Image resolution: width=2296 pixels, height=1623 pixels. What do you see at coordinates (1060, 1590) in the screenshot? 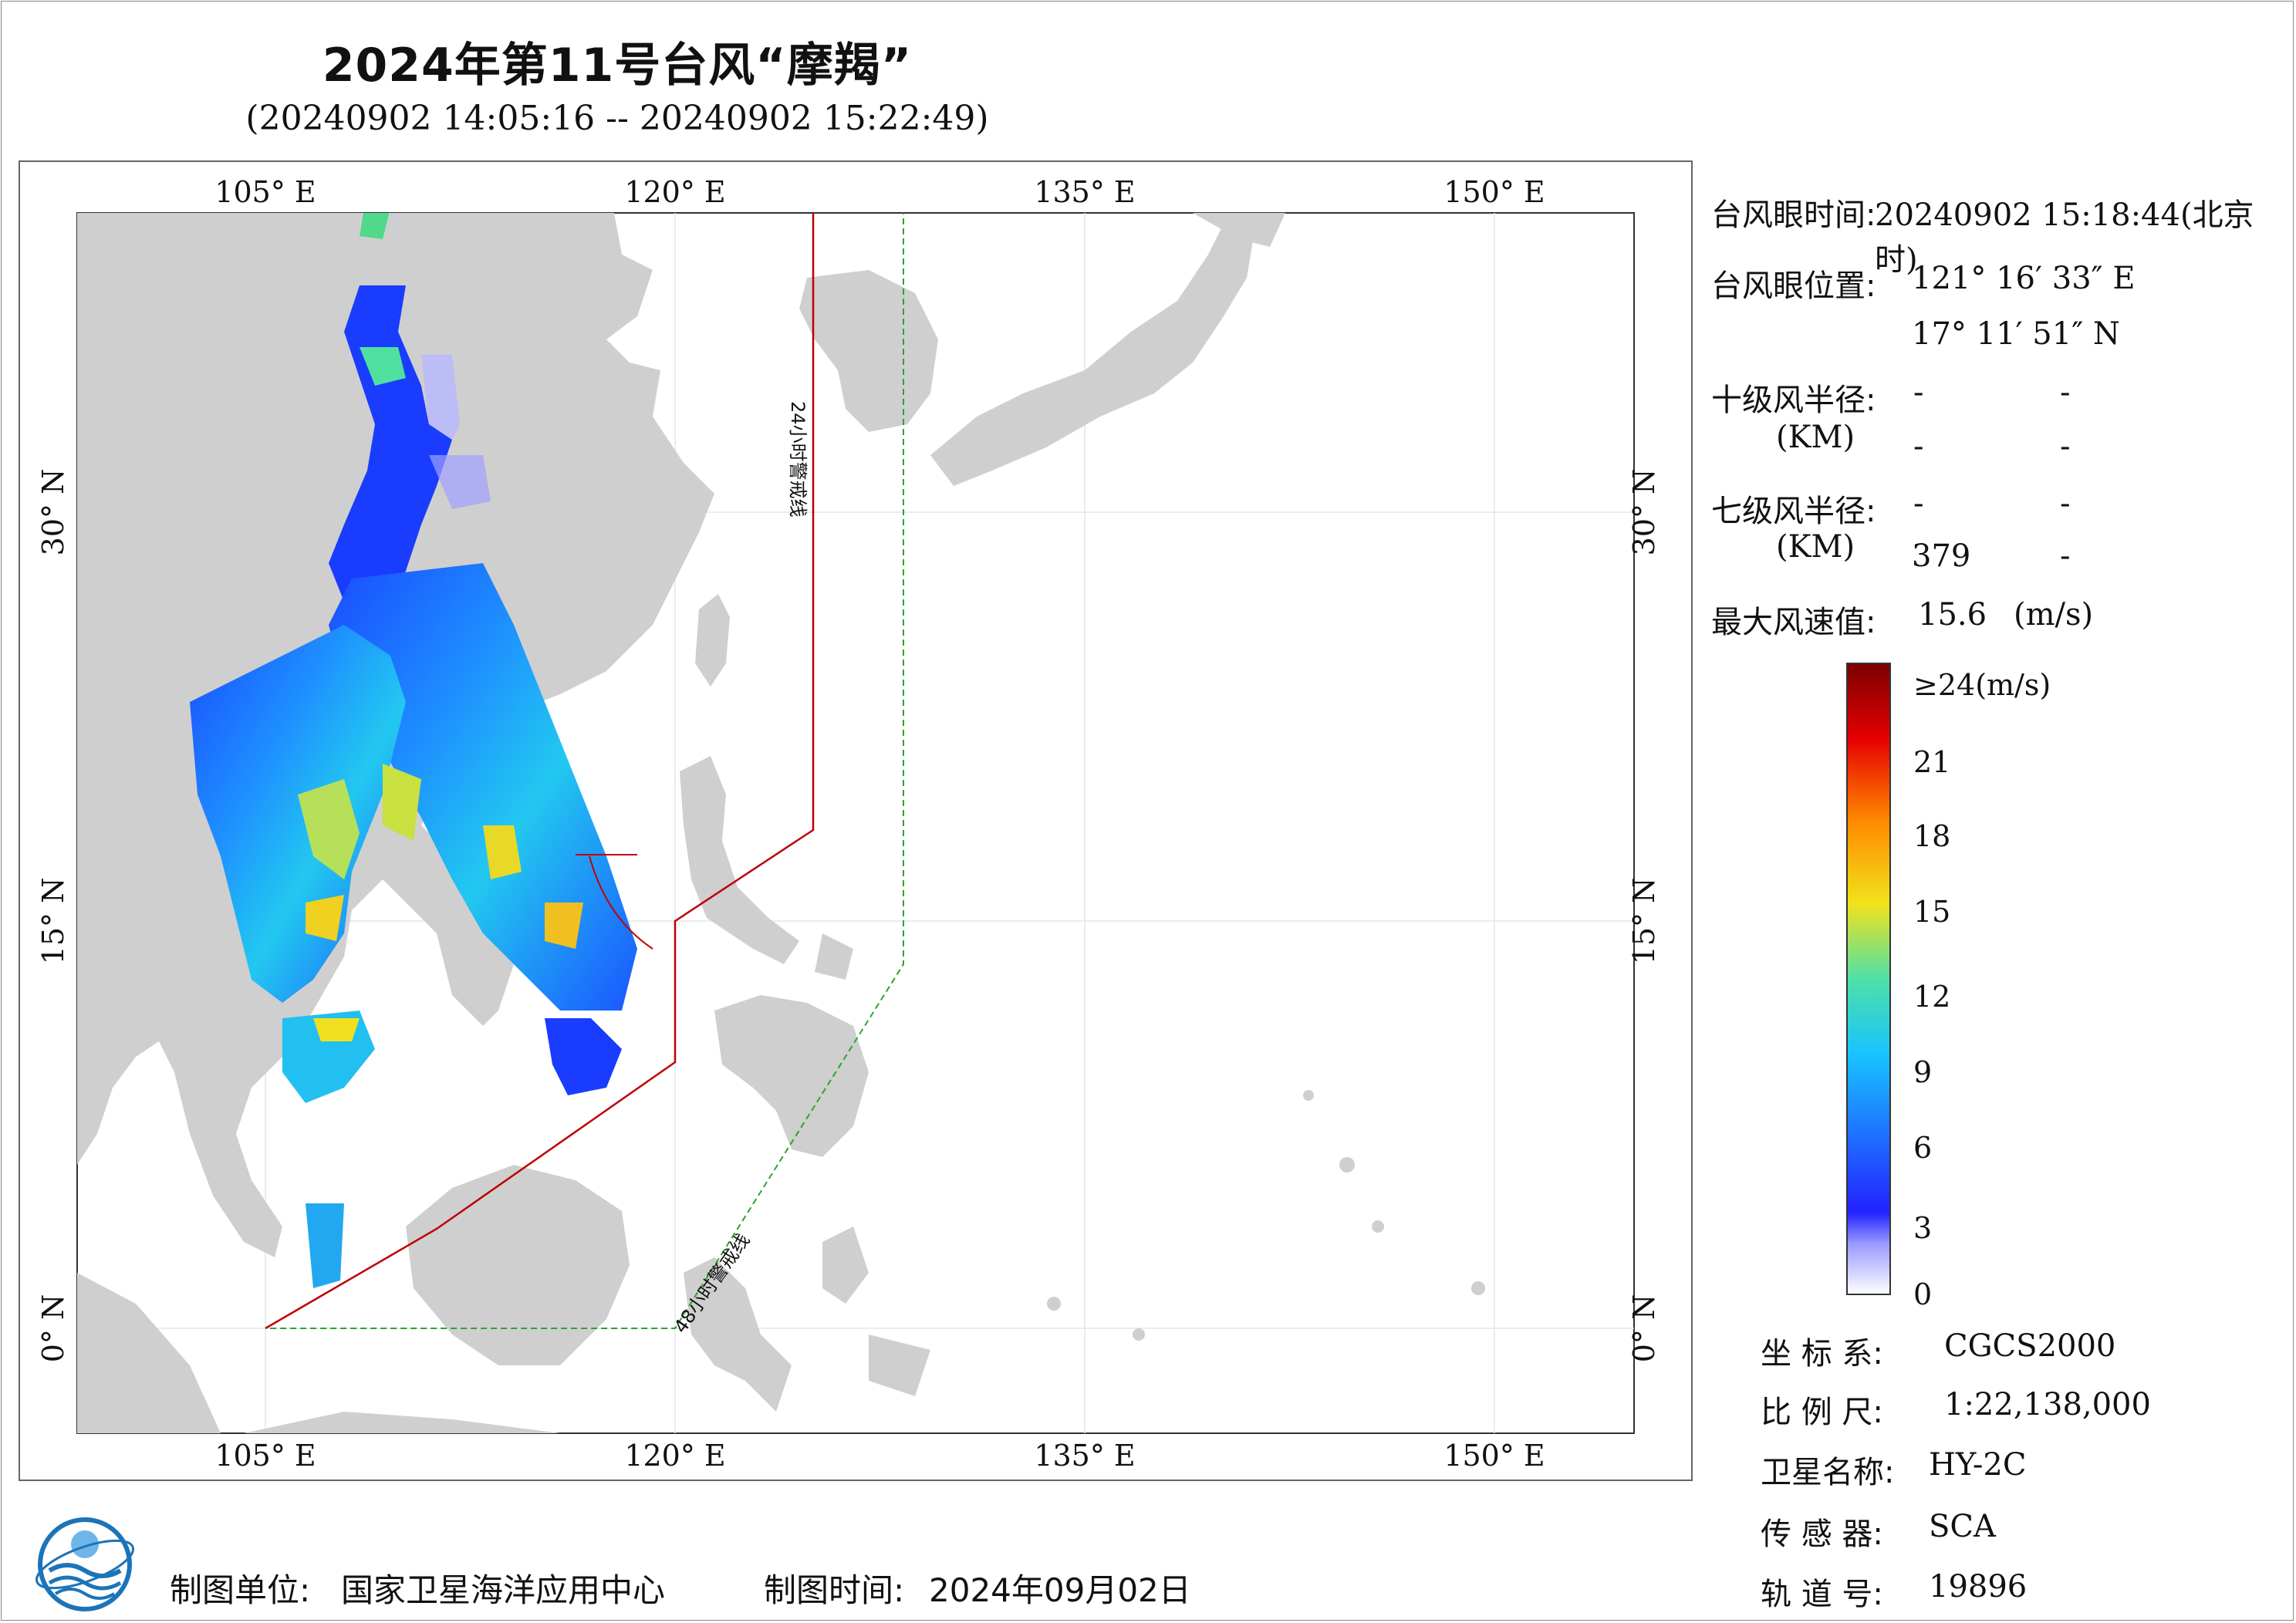
I see `footer-date-value: 2024年09月02日` at bounding box center [1060, 1590].